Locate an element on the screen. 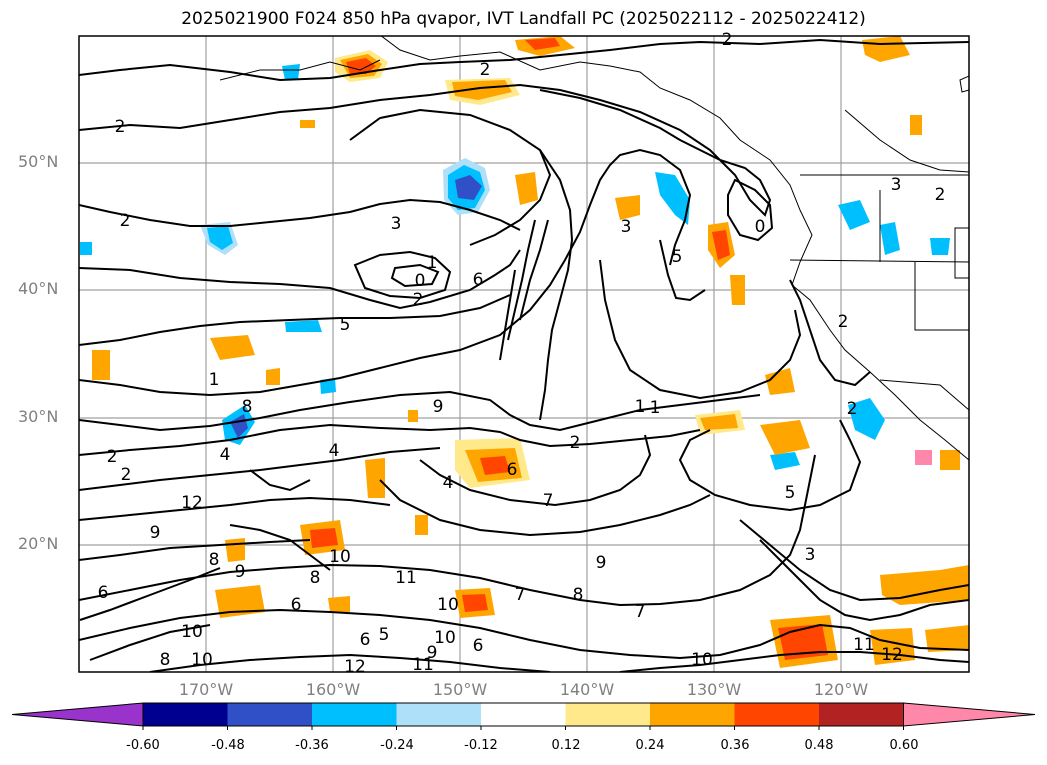 The height and width of the screenshot is (765, 1047). colorbar-label: 0.60 is located at coordinates (904, 745).